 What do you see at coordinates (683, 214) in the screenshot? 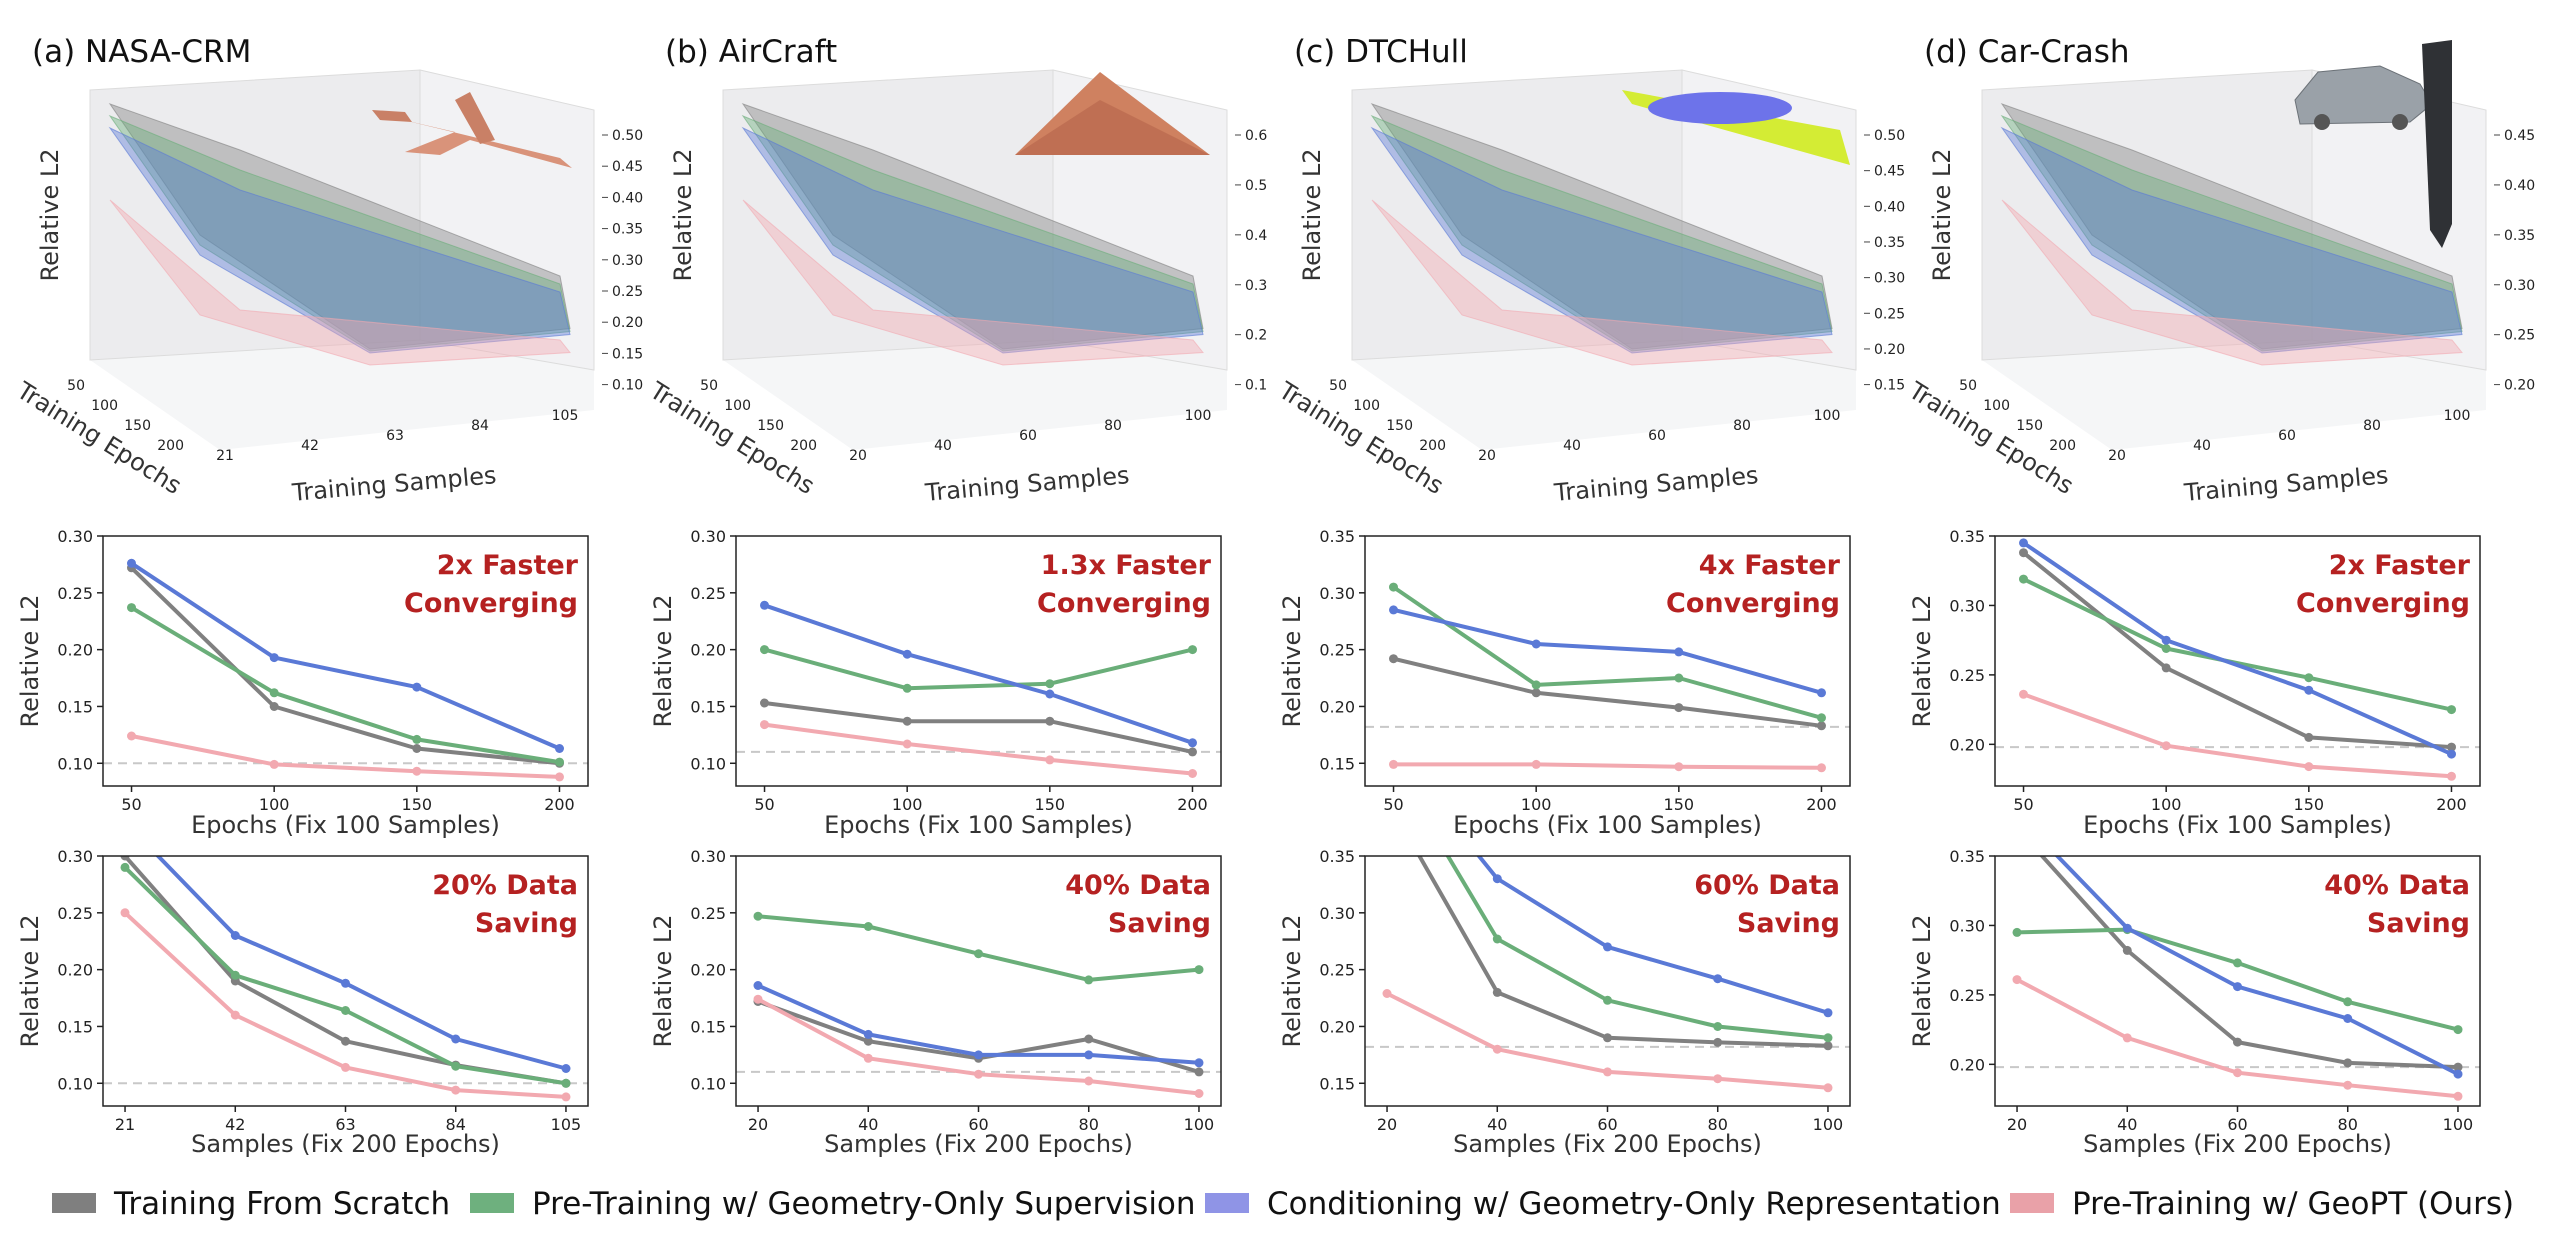
I see `z-axis-label: Relative L2` at bounding box center [683, 214].